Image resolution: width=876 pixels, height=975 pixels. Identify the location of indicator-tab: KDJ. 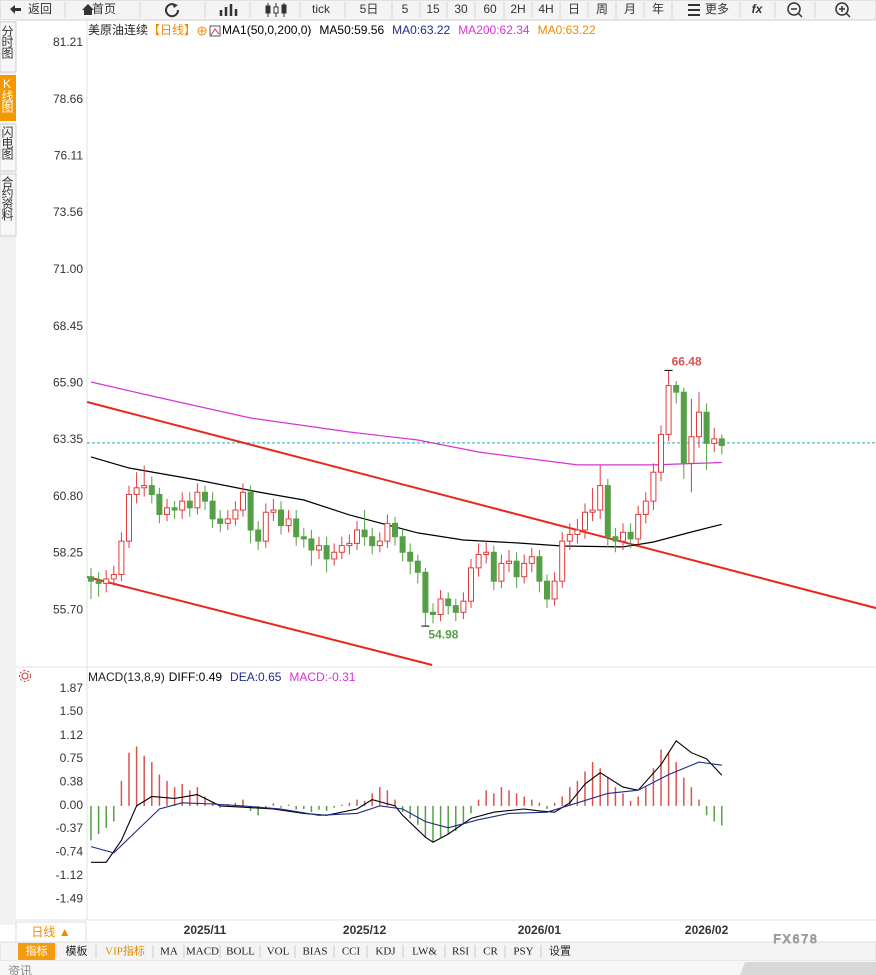
(385, 952).